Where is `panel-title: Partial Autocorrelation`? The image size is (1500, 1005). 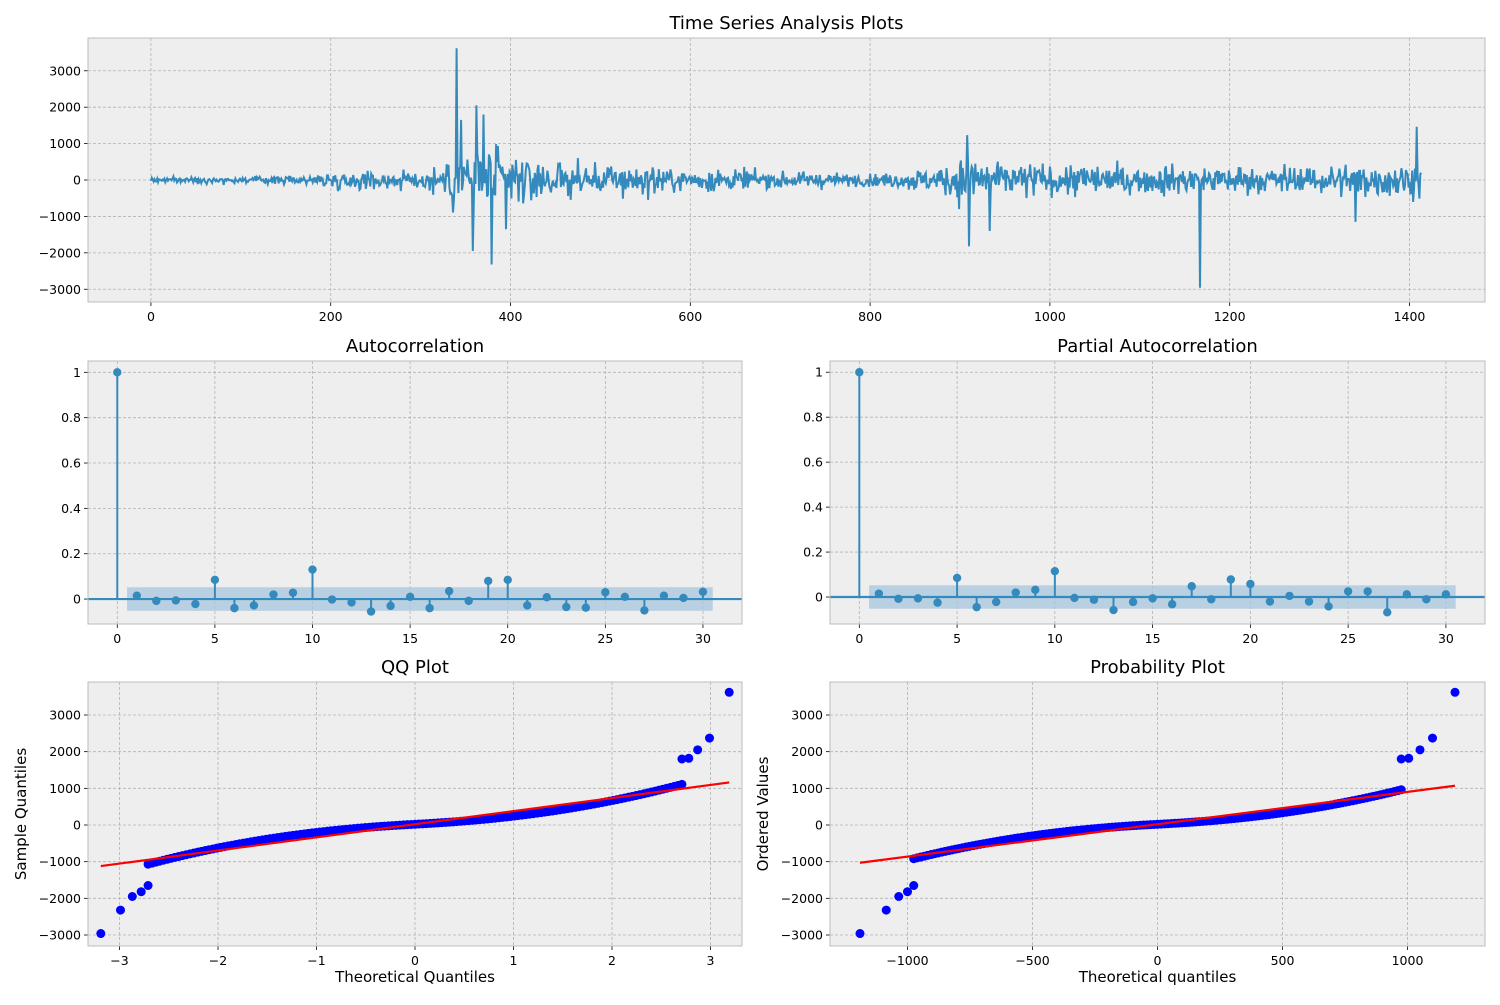
panel-title: Partial Autocorrelation is located at coordinates (1157, 346).